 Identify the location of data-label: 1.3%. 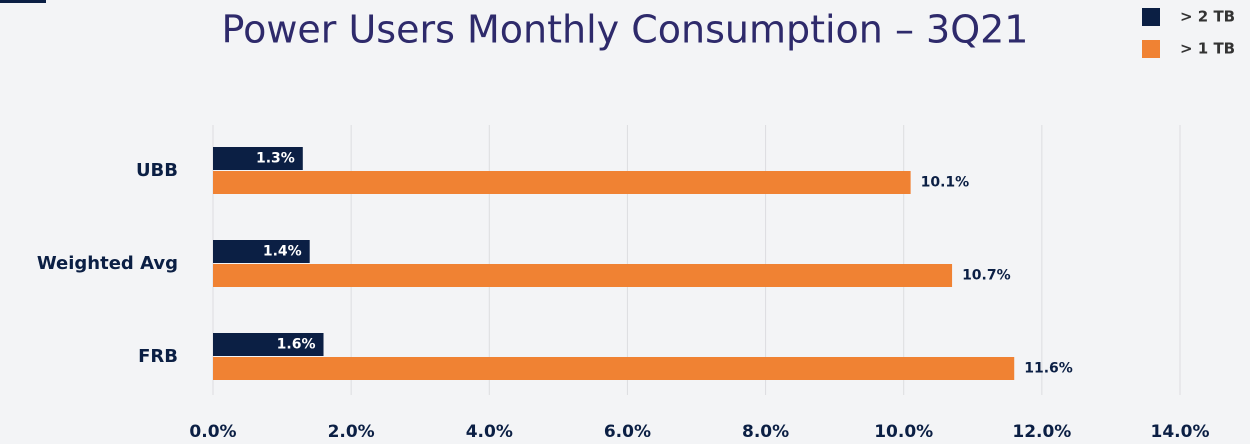
(275, 159).